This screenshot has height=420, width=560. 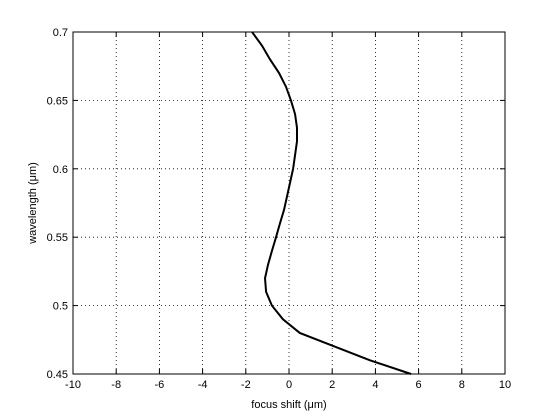 I want to click on y-tick-label: 0.7, so click(x=60, y=33).